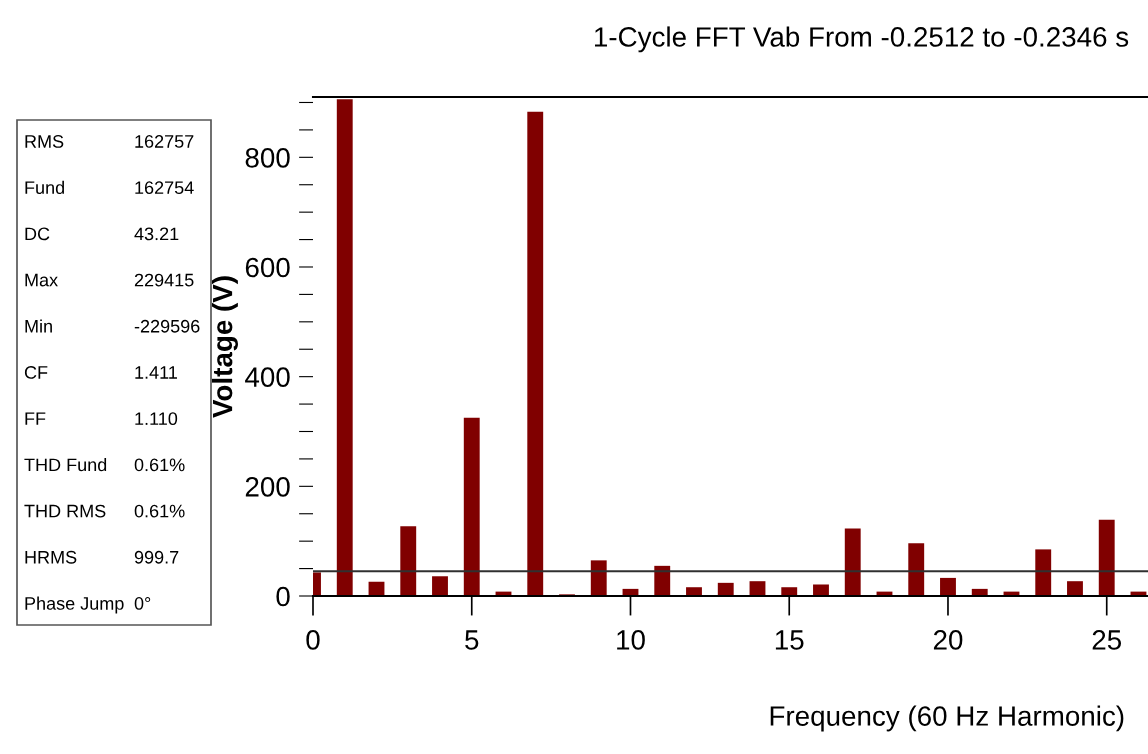  I want to click on text: CF, so click(36, 372).